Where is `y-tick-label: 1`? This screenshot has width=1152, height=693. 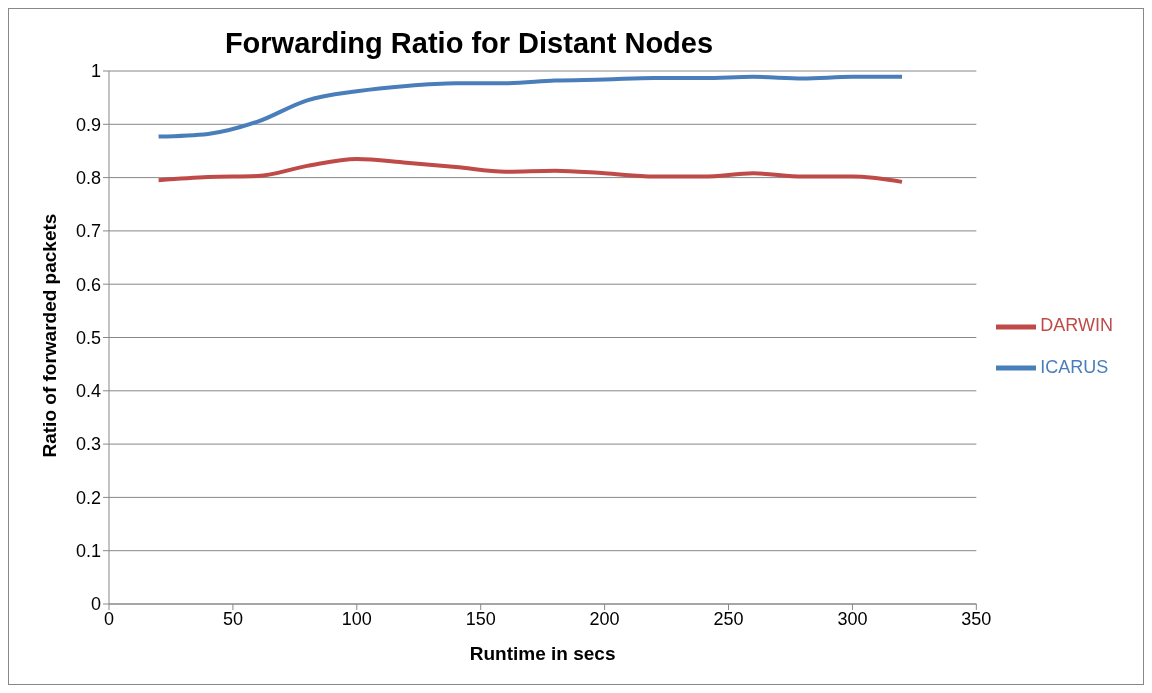 y-tick-label: 1 is located at coordinates (95, 71).